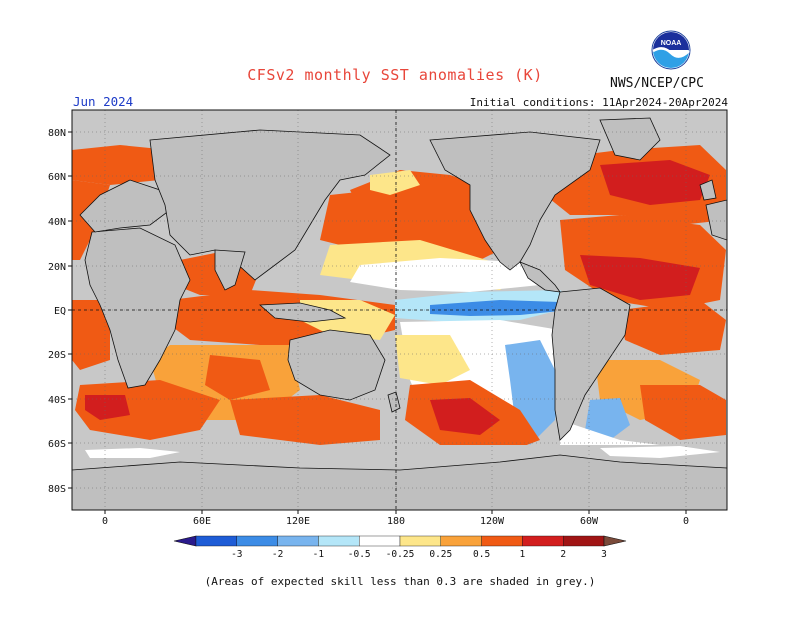 This screenshot has height=618, width=800. Describe the element at coordinates (103, 101) in the screenshot. I see `forecast-month: Jun 2024` at that location.